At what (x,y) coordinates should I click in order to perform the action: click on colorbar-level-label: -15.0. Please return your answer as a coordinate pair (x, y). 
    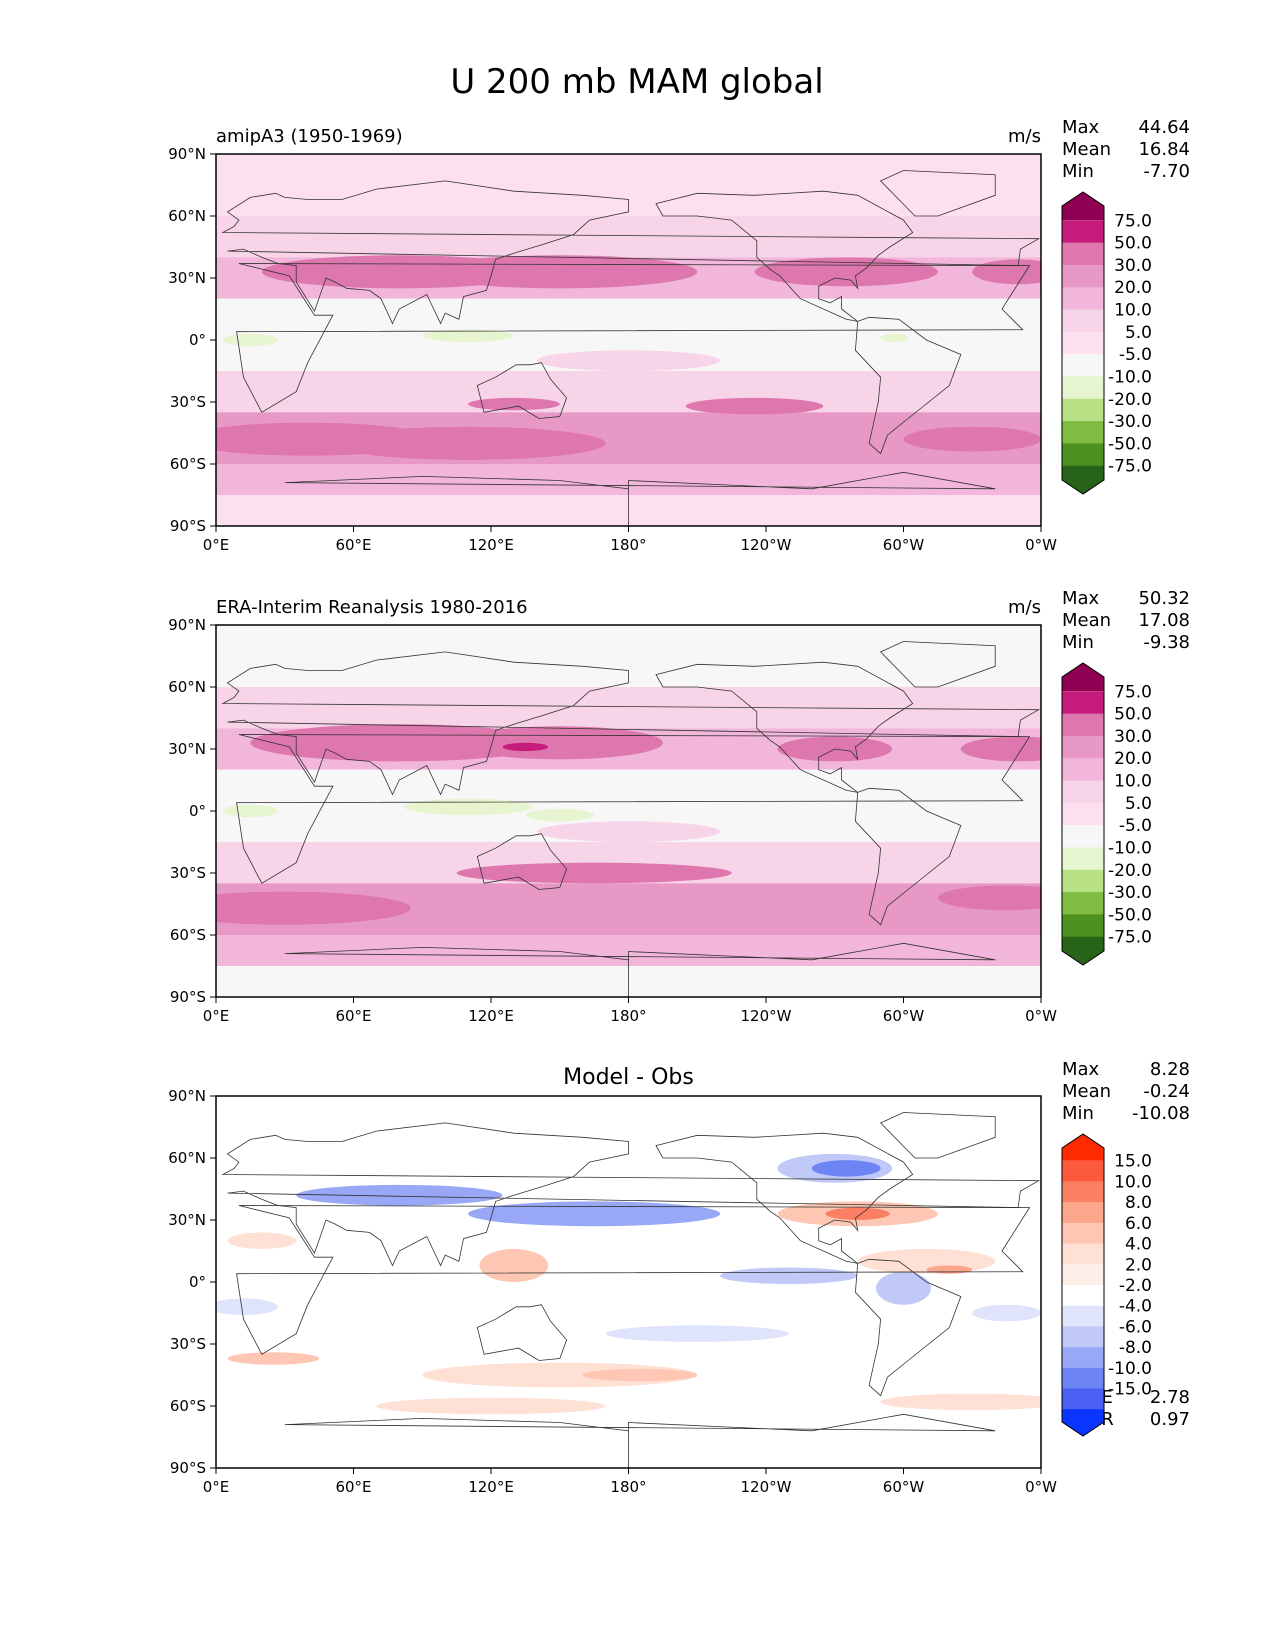
    Looking at the image, I should click on (1130, 1390).